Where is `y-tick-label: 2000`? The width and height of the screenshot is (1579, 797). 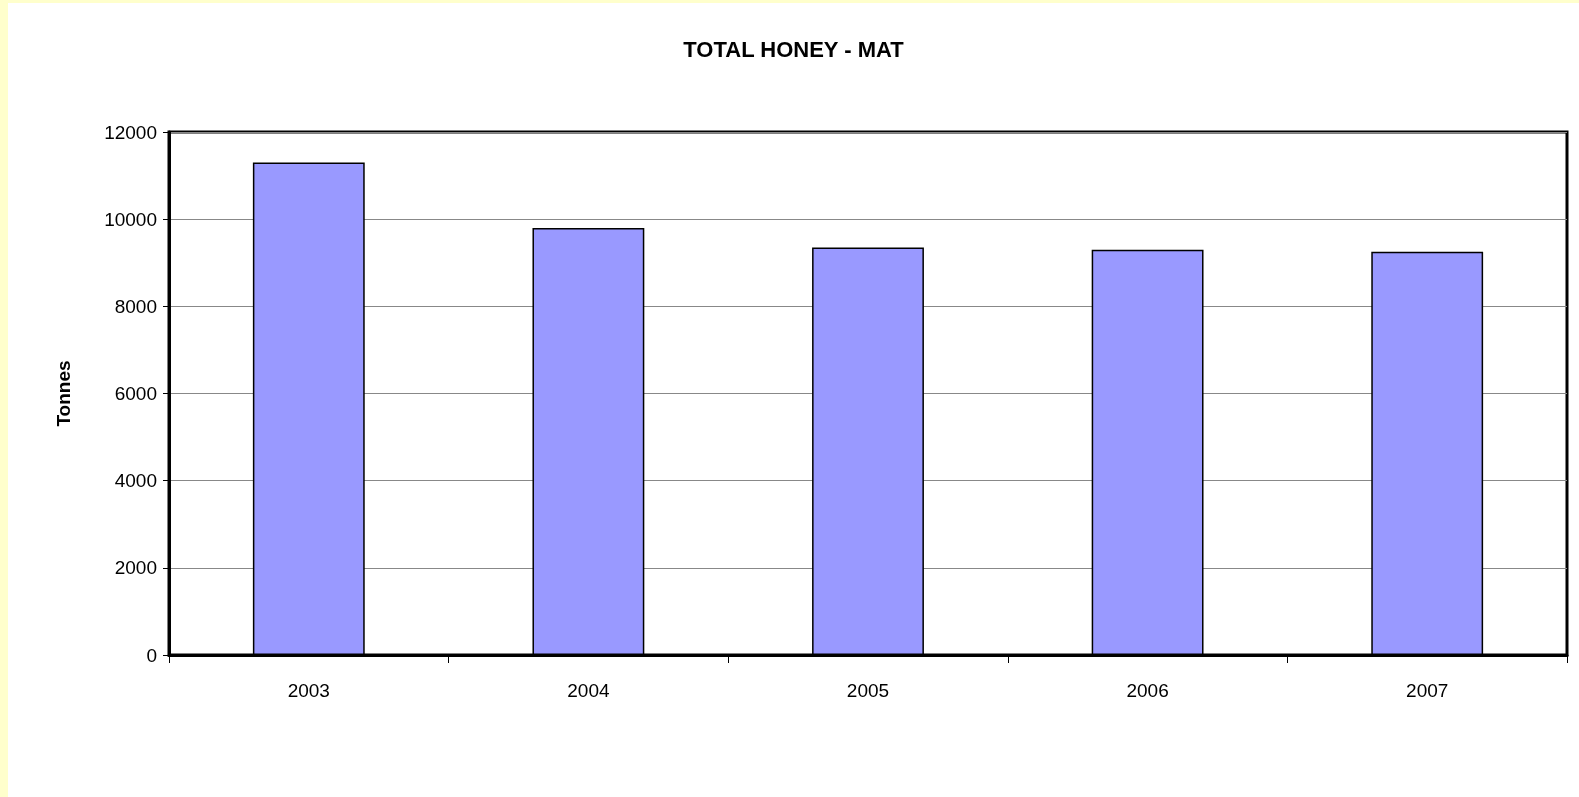 y-tick-label: 2000 is located at coordinates (135, 568).